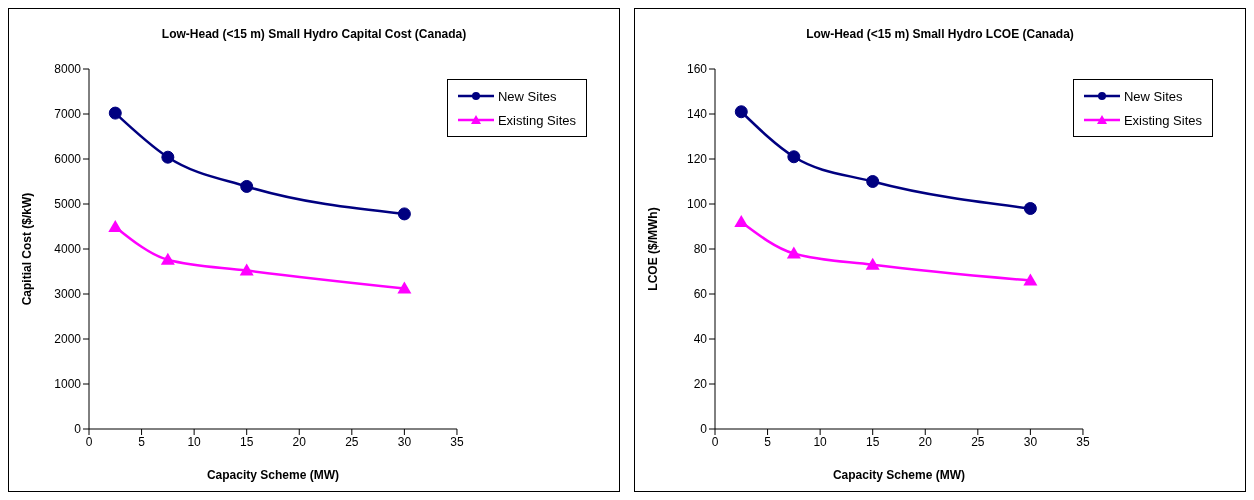 This screenshot has height=500, width=1254. Describe the element at coordinates (68, 249) in the screenshot. I see `y-tick-label: 4000` at that location.